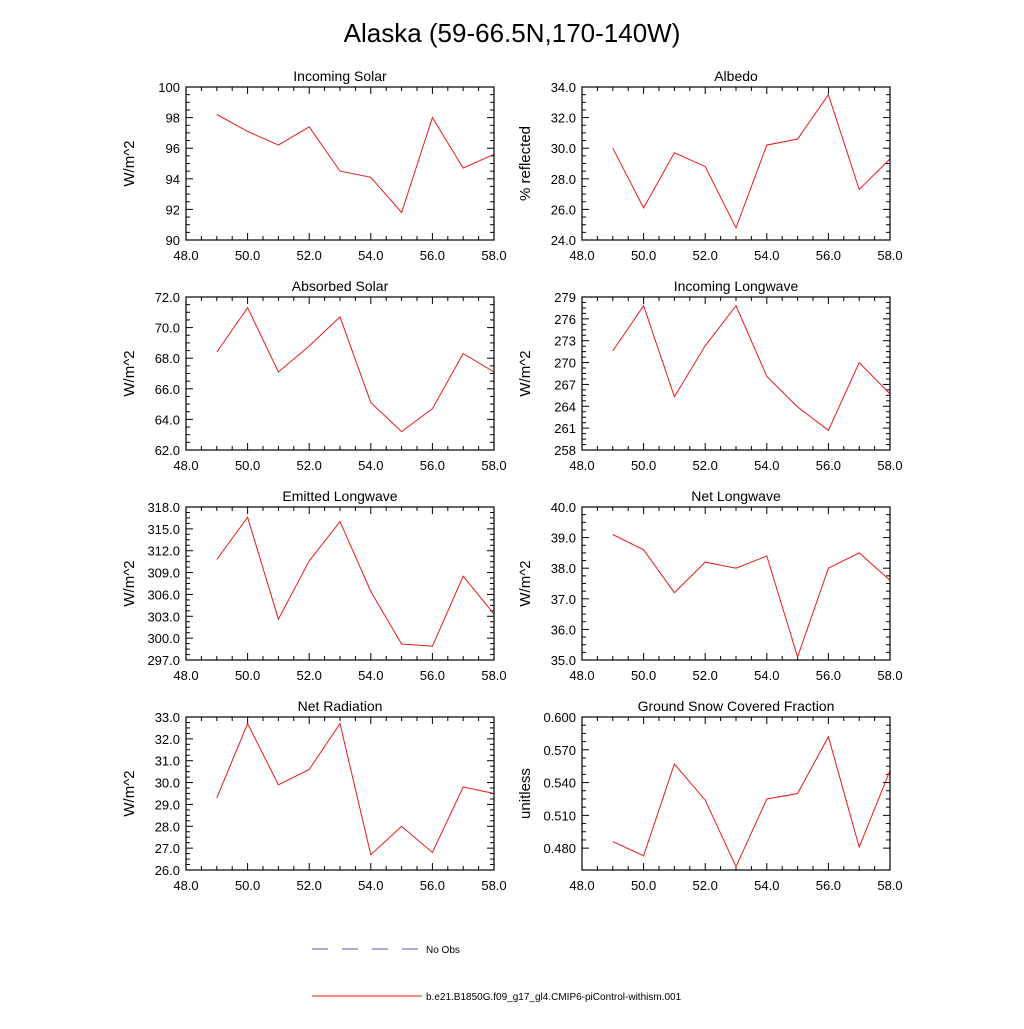 The height and width of the screenshot is (1029, 1024). Describe the element at coordinates (565, 406) in the screenshot. I see `y-tick-label: 264` at that location.